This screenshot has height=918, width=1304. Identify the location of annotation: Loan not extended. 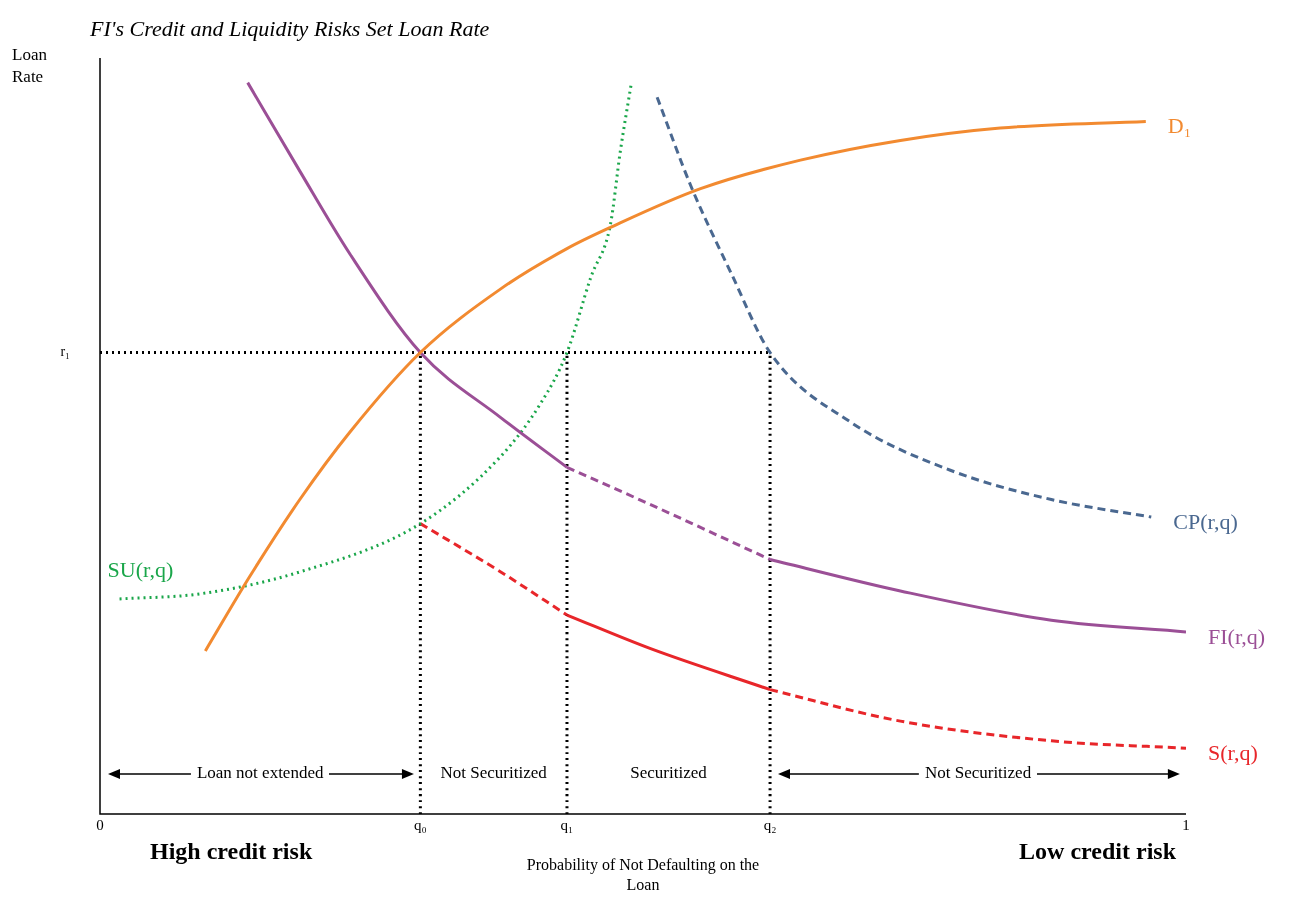
(260, 773).